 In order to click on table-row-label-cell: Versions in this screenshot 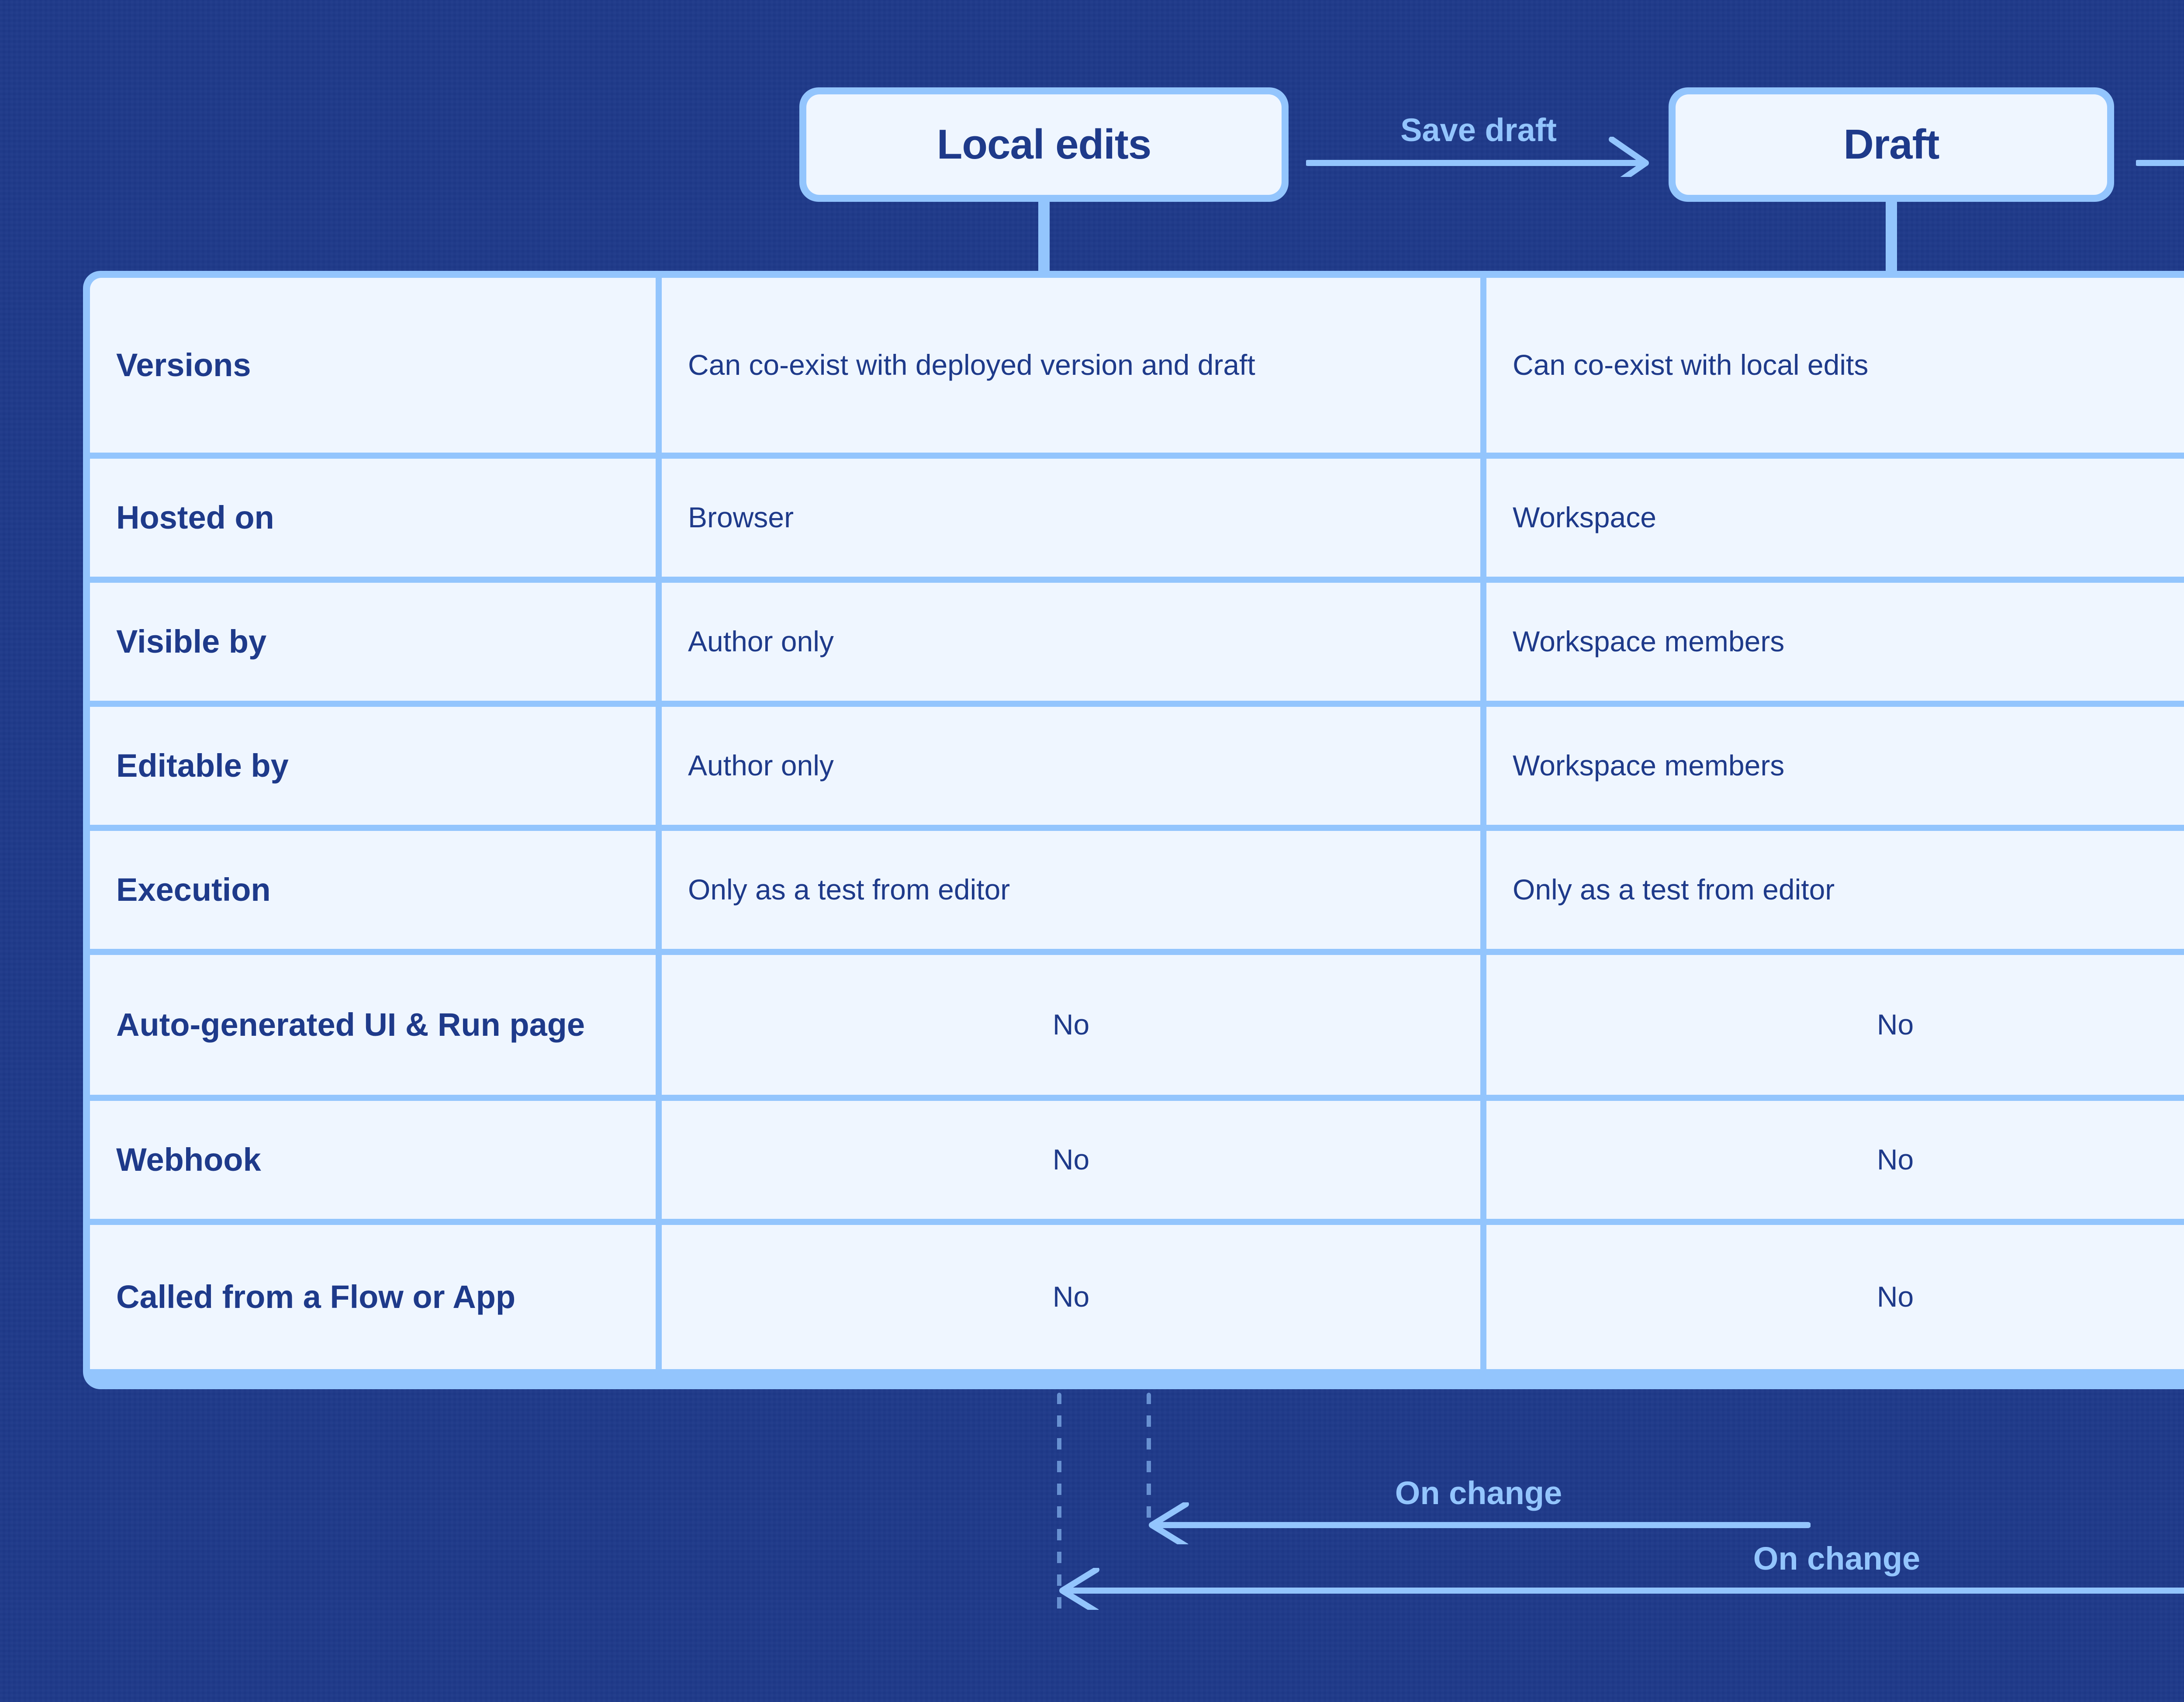, I will do `click(373, 365)`.